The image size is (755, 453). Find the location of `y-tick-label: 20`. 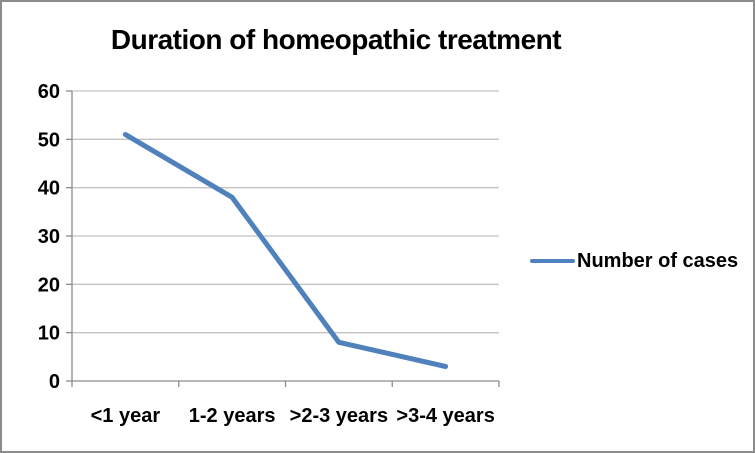

y-tick-label: 20 is located at coordinates (49, 285).